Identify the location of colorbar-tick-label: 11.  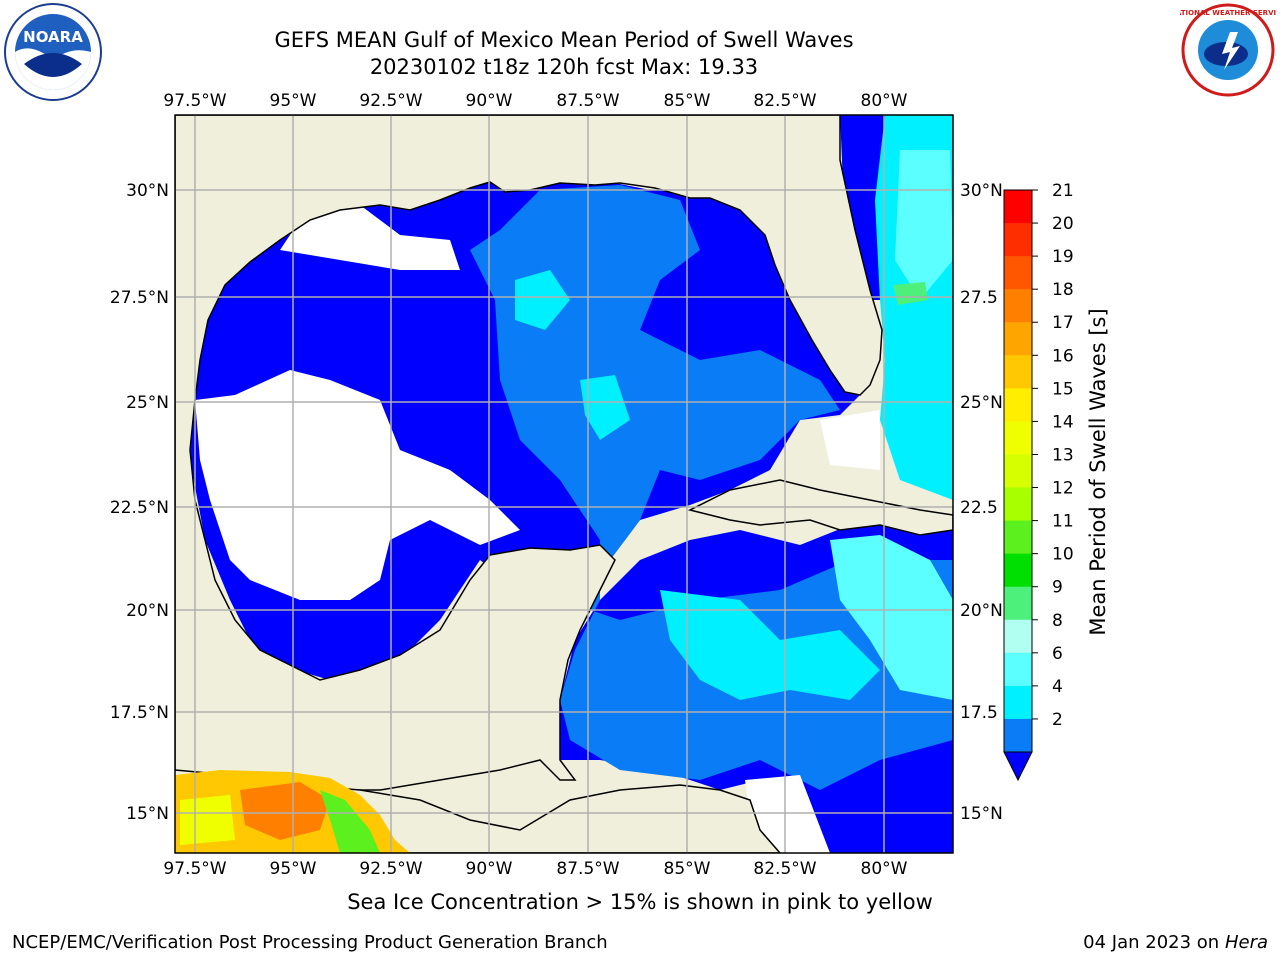
(1063, 522).